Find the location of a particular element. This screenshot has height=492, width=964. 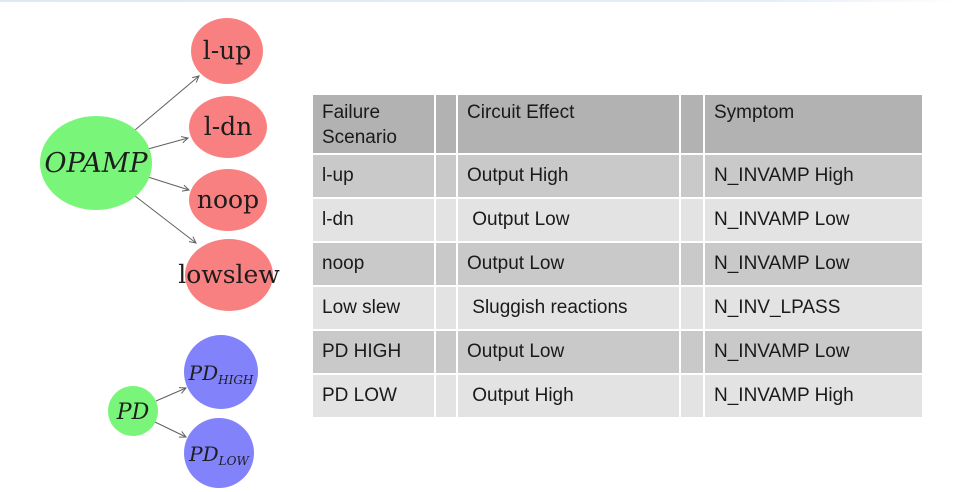

edge-opamp-lup is located at coordinates (167, 103).